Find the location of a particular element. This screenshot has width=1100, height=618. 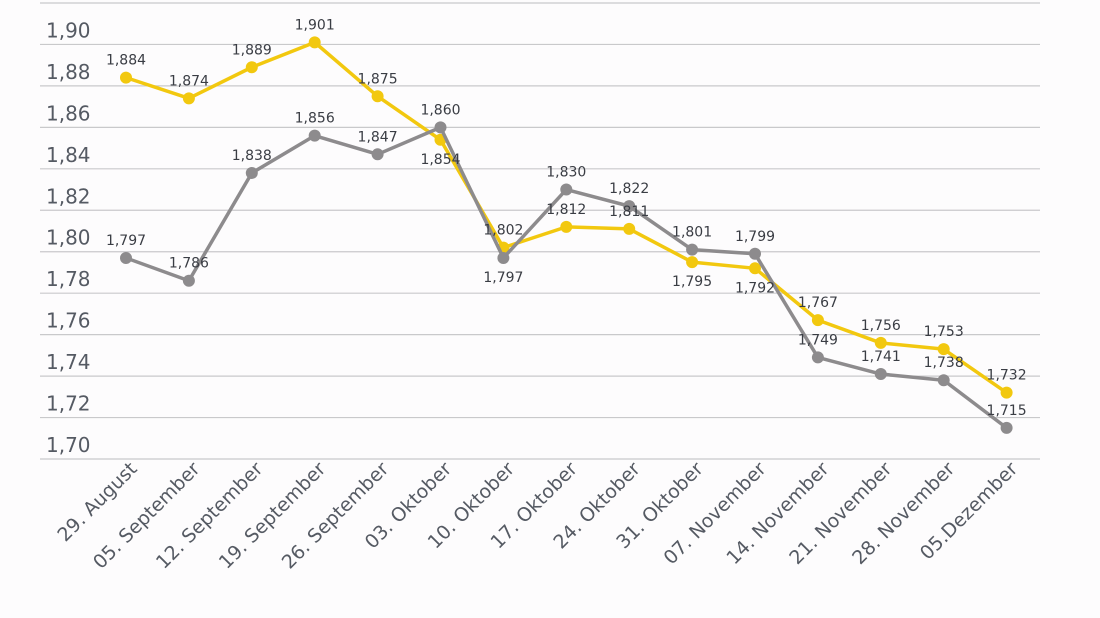

data-label: 1,889 is located at coordinates (252, 50).